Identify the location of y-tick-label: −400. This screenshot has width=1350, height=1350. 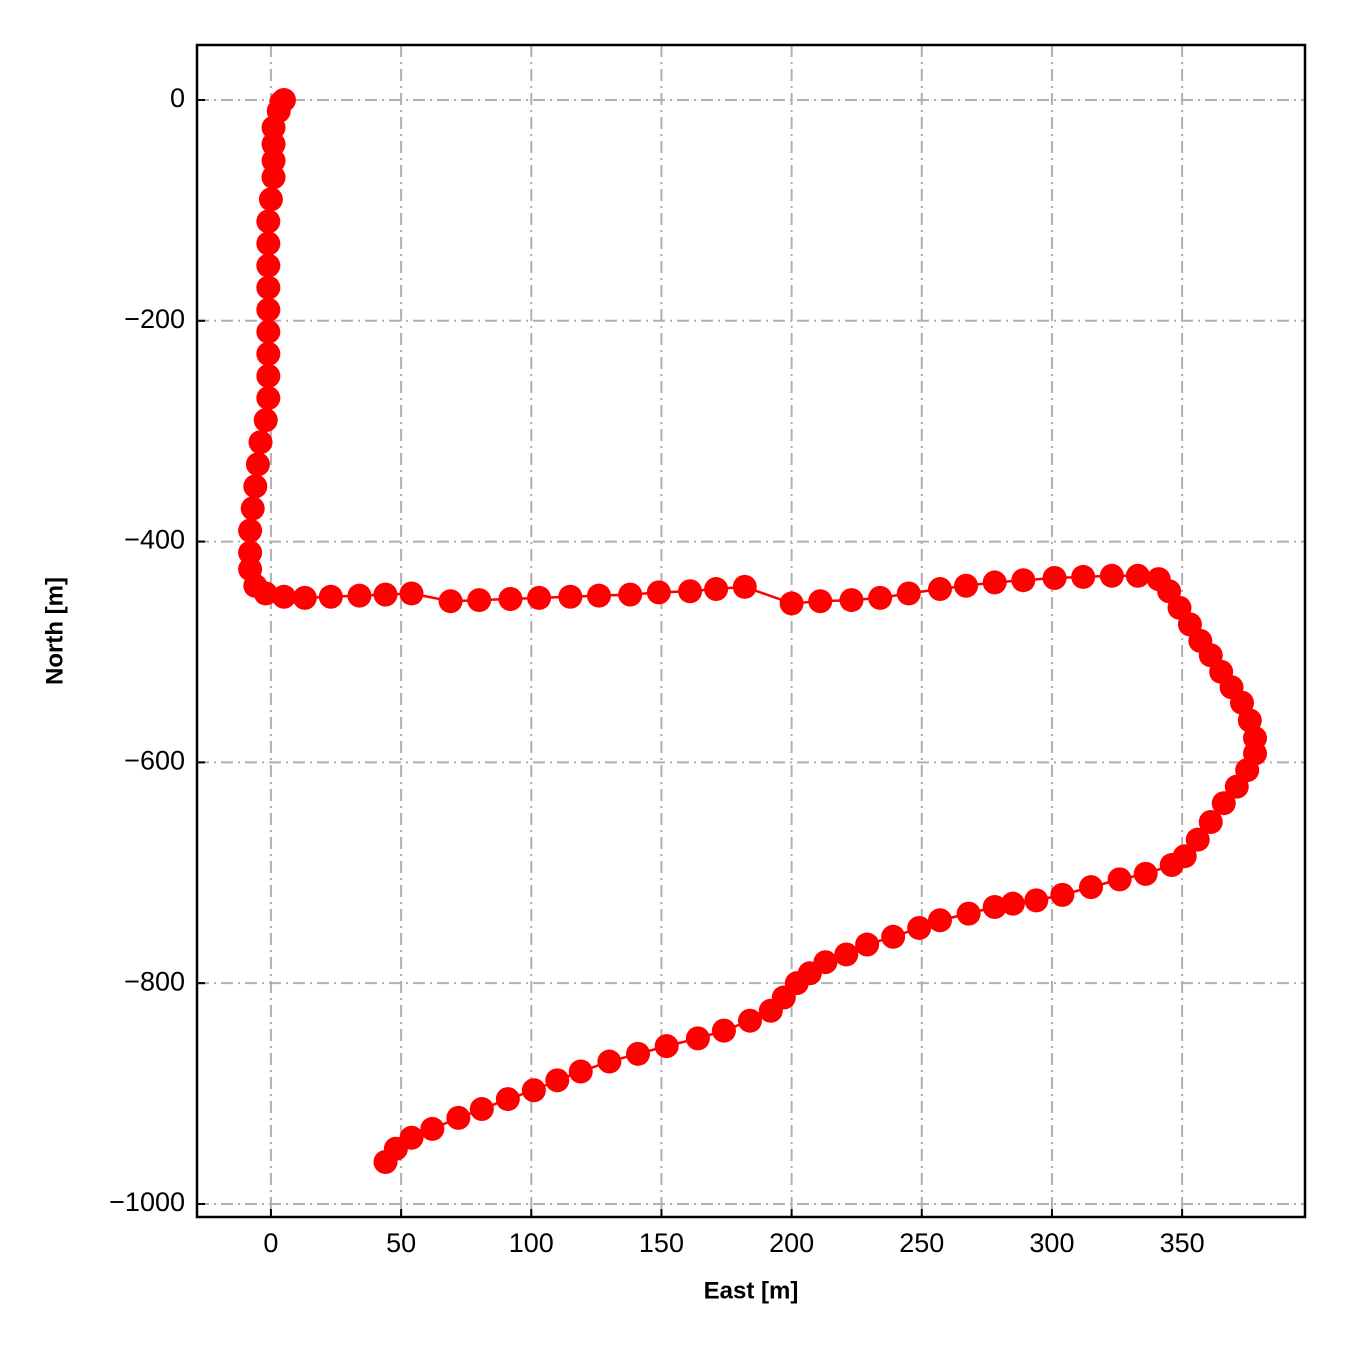
(154, 540).